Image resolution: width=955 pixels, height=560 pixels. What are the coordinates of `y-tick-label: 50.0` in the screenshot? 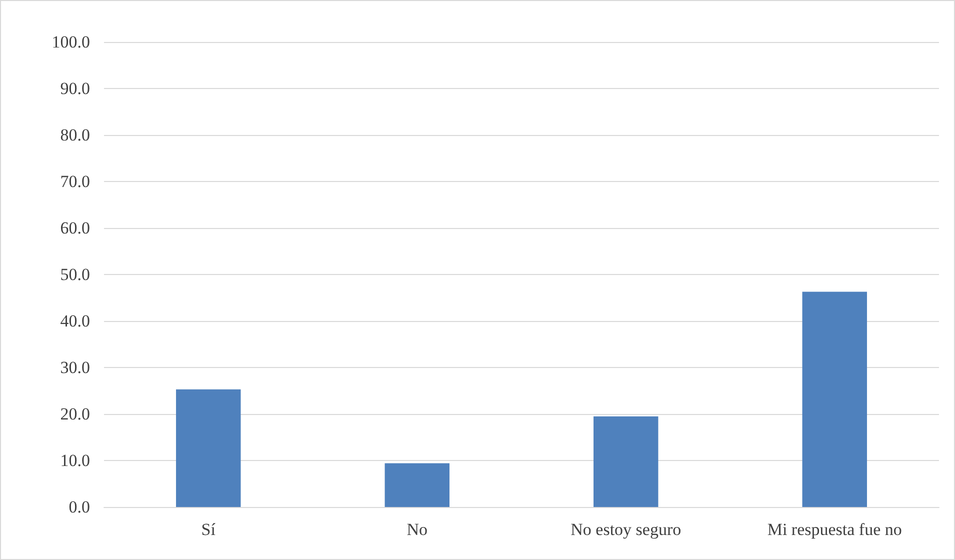 It's located at (75, 274).